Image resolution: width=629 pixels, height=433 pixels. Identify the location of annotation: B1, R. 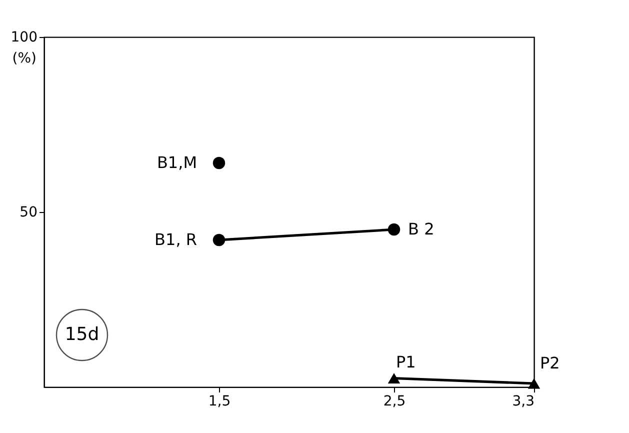
(175, 239).